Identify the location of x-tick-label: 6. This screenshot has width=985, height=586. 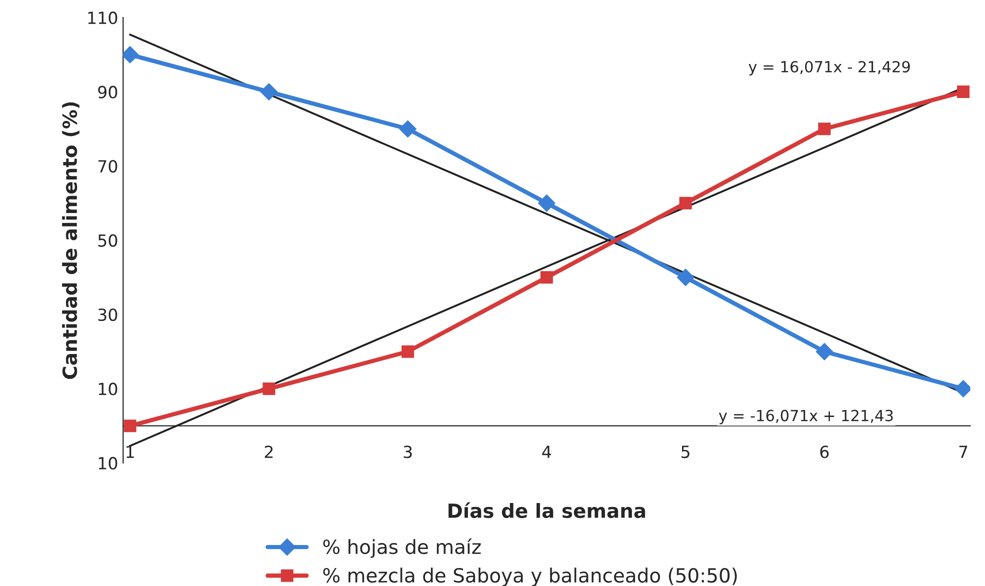
(824, 452).